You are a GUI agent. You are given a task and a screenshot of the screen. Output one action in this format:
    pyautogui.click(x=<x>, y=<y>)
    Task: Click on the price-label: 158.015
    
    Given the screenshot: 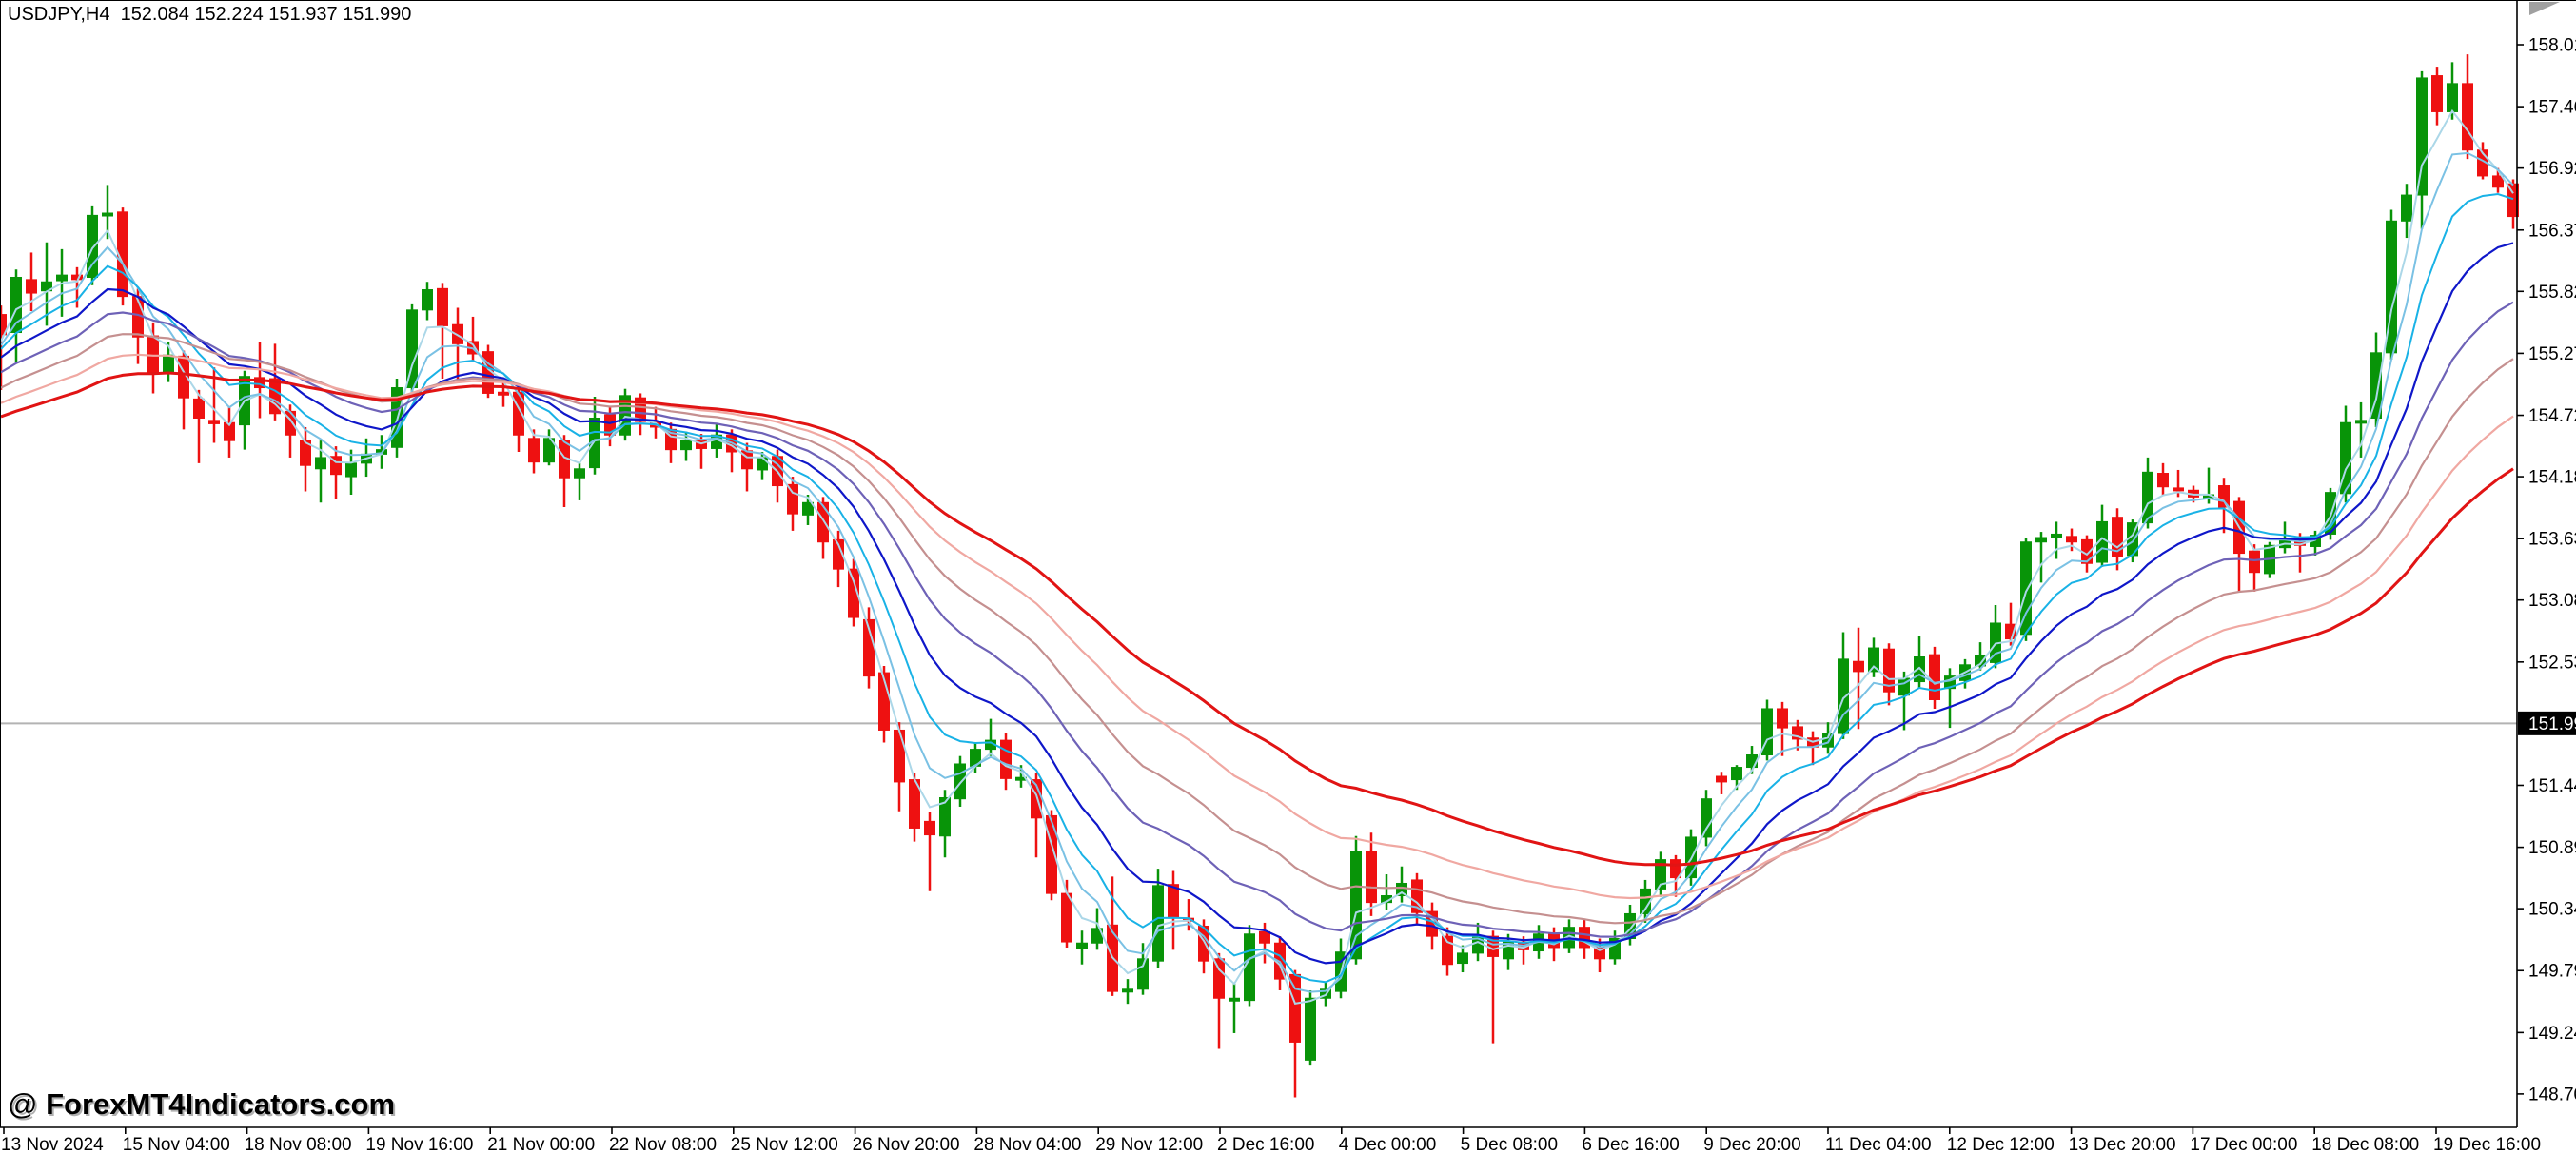 What is the action you would take?
    pyautogui.click(x=2552, y=46)
    